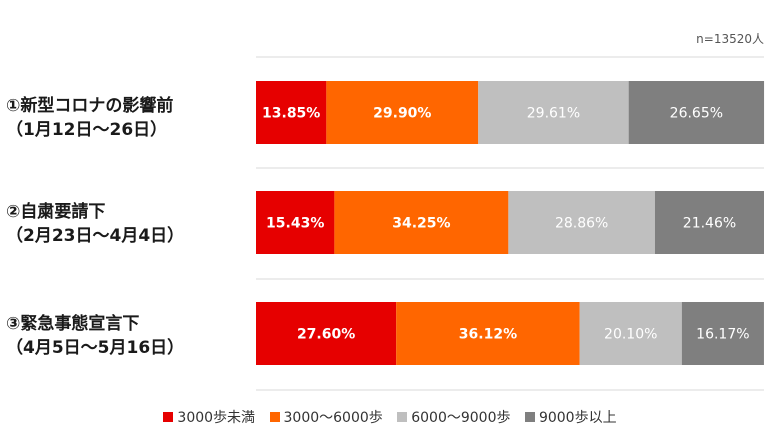  Describe the element at coordinates (95, 348) in the screenshot. I see `category-label-3-period: （4月5日～5月16日）` at that location.